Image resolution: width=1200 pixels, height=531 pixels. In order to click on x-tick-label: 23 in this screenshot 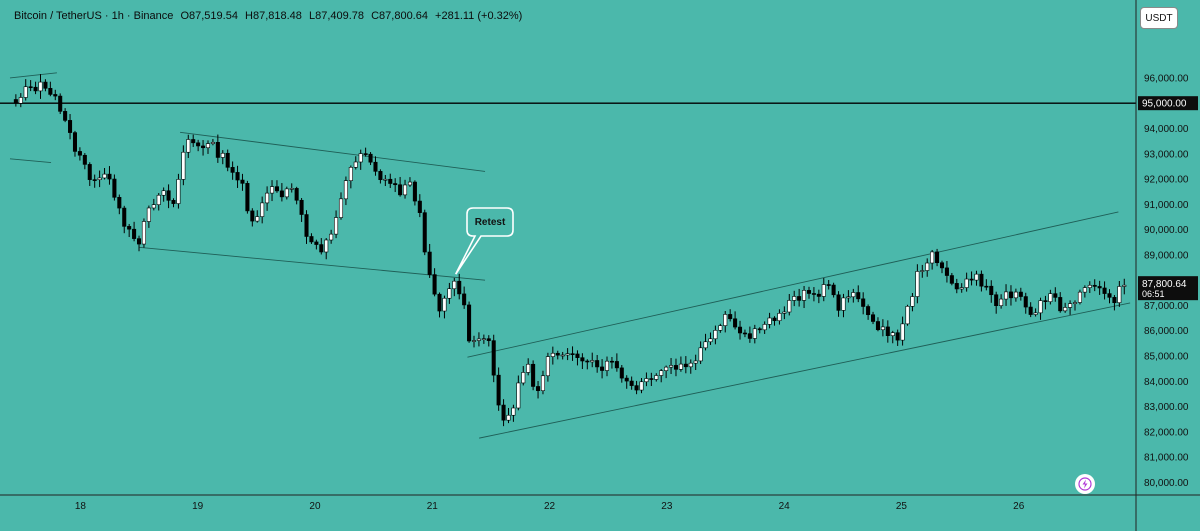, I will do `click(667, 506)`.